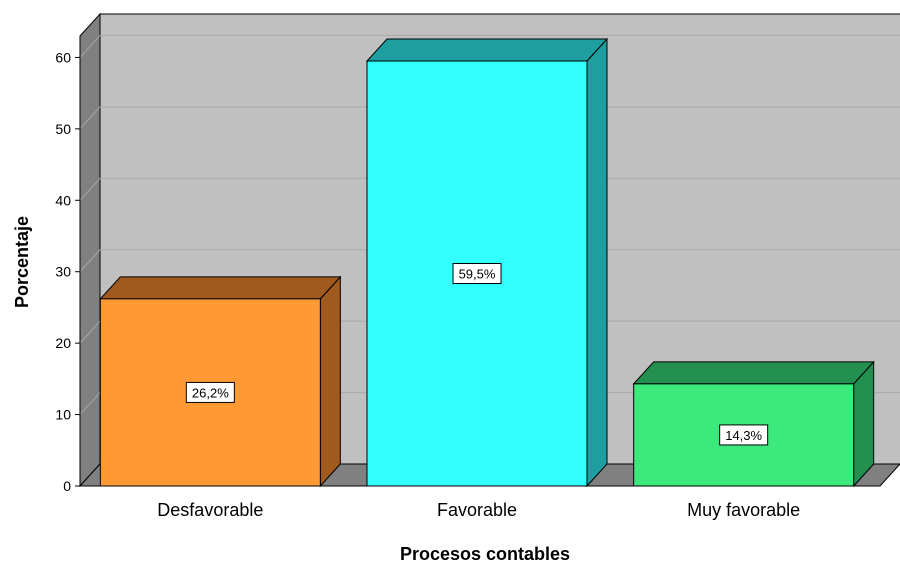 The width and height of the screenshot is (900, 564). What do you see at coordinates (210, 510) in the screenshot?
I see `x-category-label: Desfavorable` at bounding box center [210, 510].